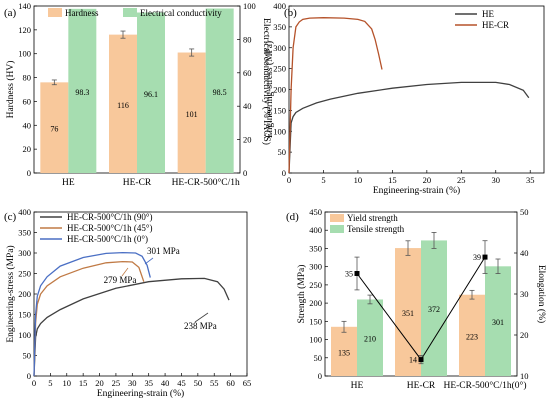 The image size is (550, 405). I want to click on x-tick-label: 10, so click(67, 383).